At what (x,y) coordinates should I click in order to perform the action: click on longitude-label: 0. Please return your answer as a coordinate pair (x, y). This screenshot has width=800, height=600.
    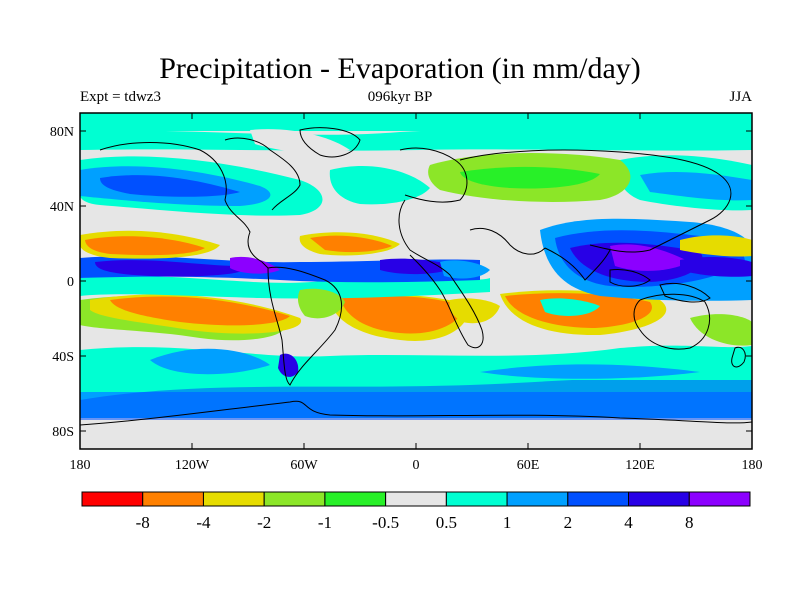
    Looking at the image, I should click on (416, 465).